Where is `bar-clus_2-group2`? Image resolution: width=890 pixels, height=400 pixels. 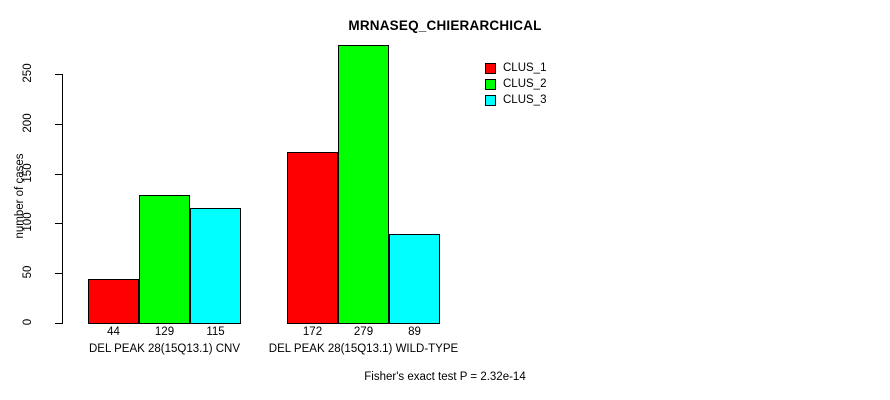 bar-clus_2-group2 is located at coordinates (363, 184).